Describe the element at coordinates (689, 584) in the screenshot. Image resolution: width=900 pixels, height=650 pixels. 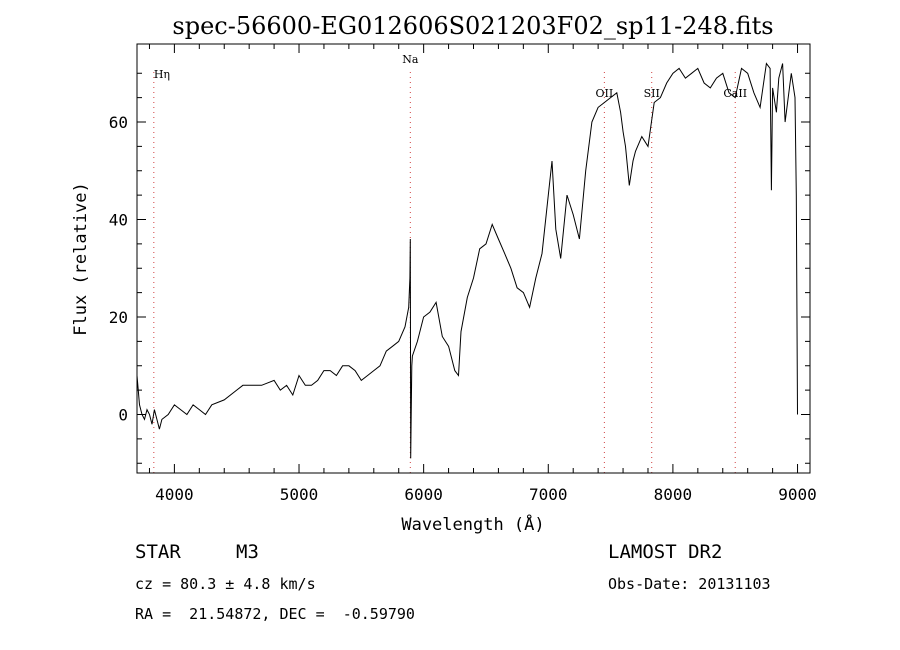
I see `observation-date: Obs-Date: 20131103` at that location.